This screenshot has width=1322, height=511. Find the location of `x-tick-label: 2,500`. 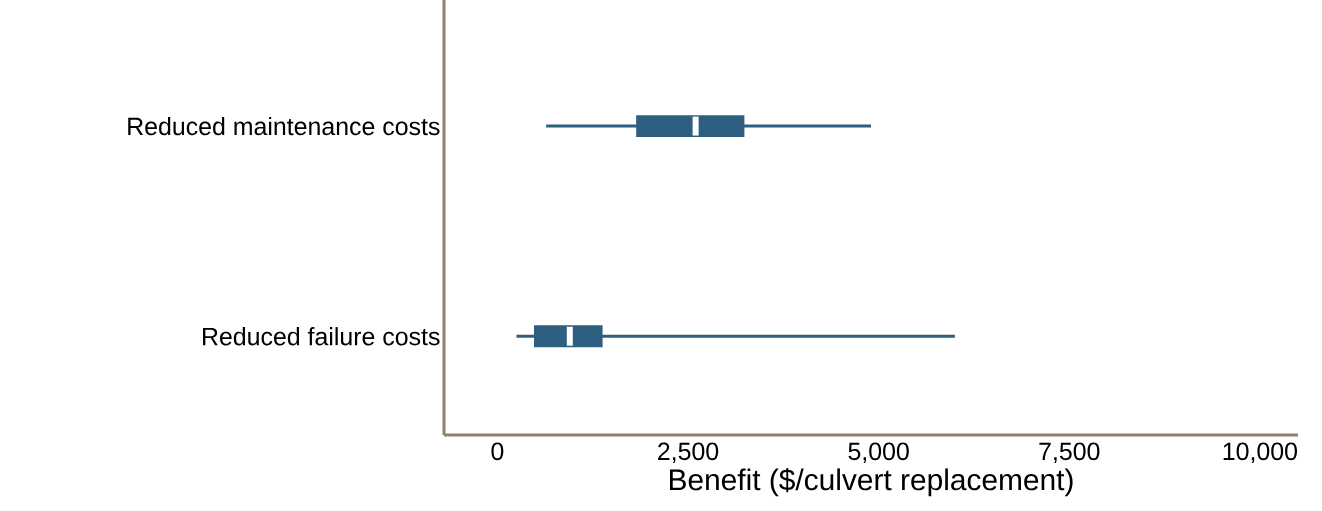

x-tick-label: 2,500 is located at coordinates (688, 453).